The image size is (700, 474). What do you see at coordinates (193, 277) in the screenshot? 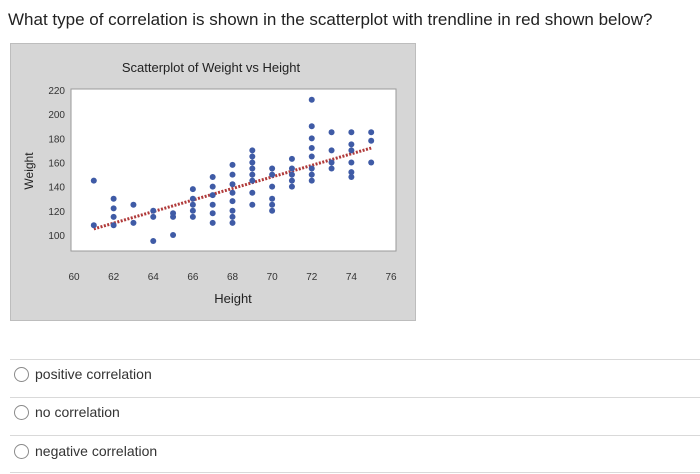
I see `x-tick-label: 66` at bounding box center [193, 277].